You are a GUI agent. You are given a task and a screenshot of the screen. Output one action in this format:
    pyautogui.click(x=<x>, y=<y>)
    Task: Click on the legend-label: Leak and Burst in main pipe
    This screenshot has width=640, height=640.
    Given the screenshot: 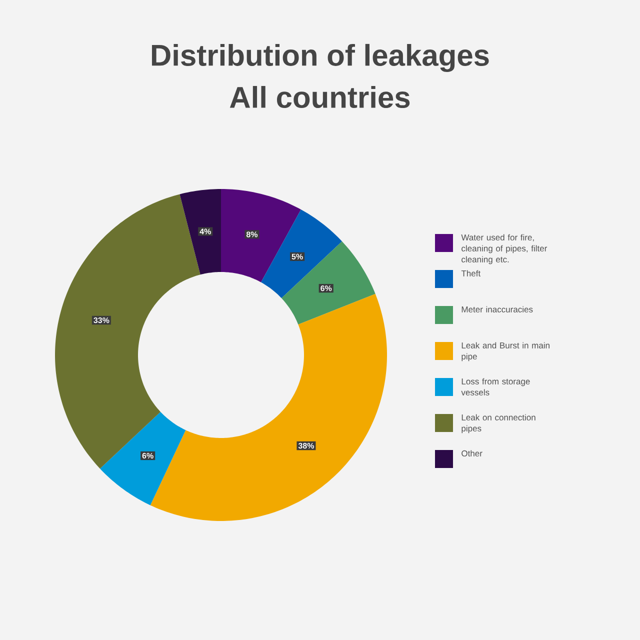 What is the action you would take?
    pyautogui.click(x=506, y=352)
    